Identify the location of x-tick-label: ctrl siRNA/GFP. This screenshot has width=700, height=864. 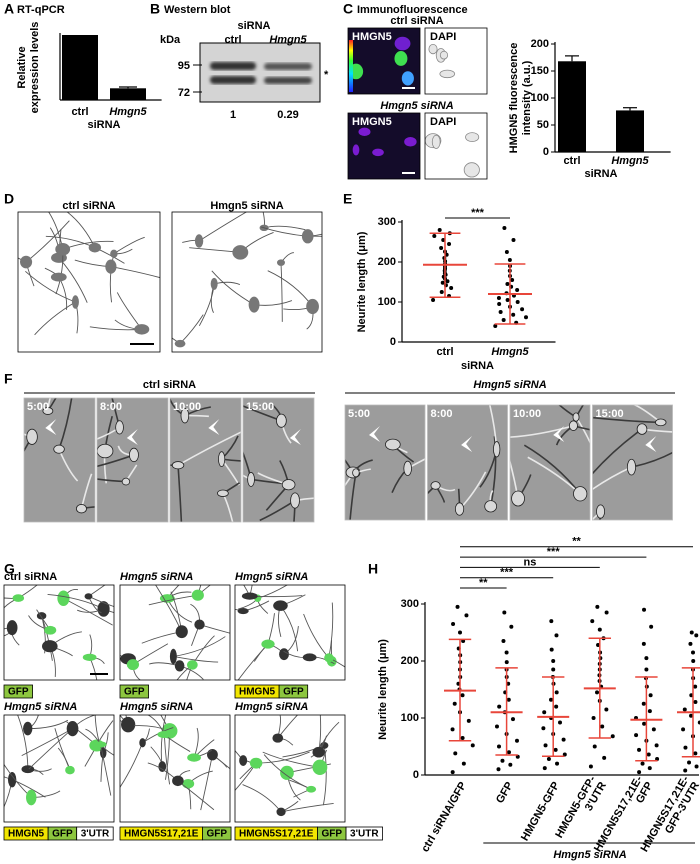
(444, 817).